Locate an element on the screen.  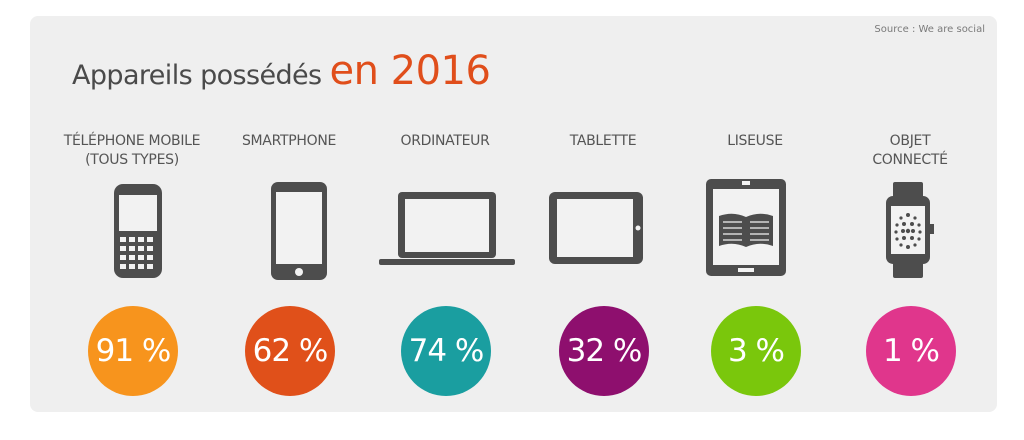
value-circle: 91 % is located at coordinates (133, 351).